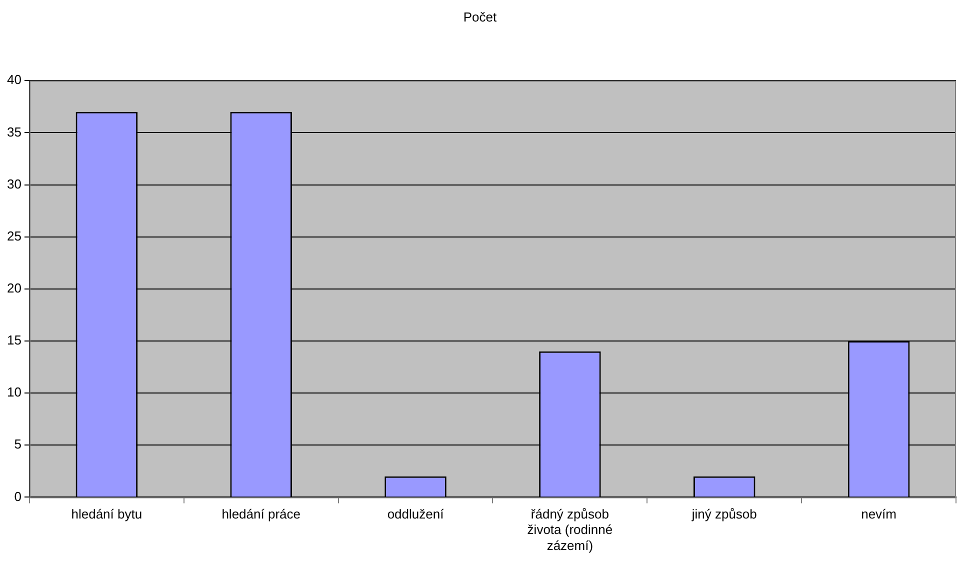  I want to click on x-tick-label: oddlužení, so click(415, 514).